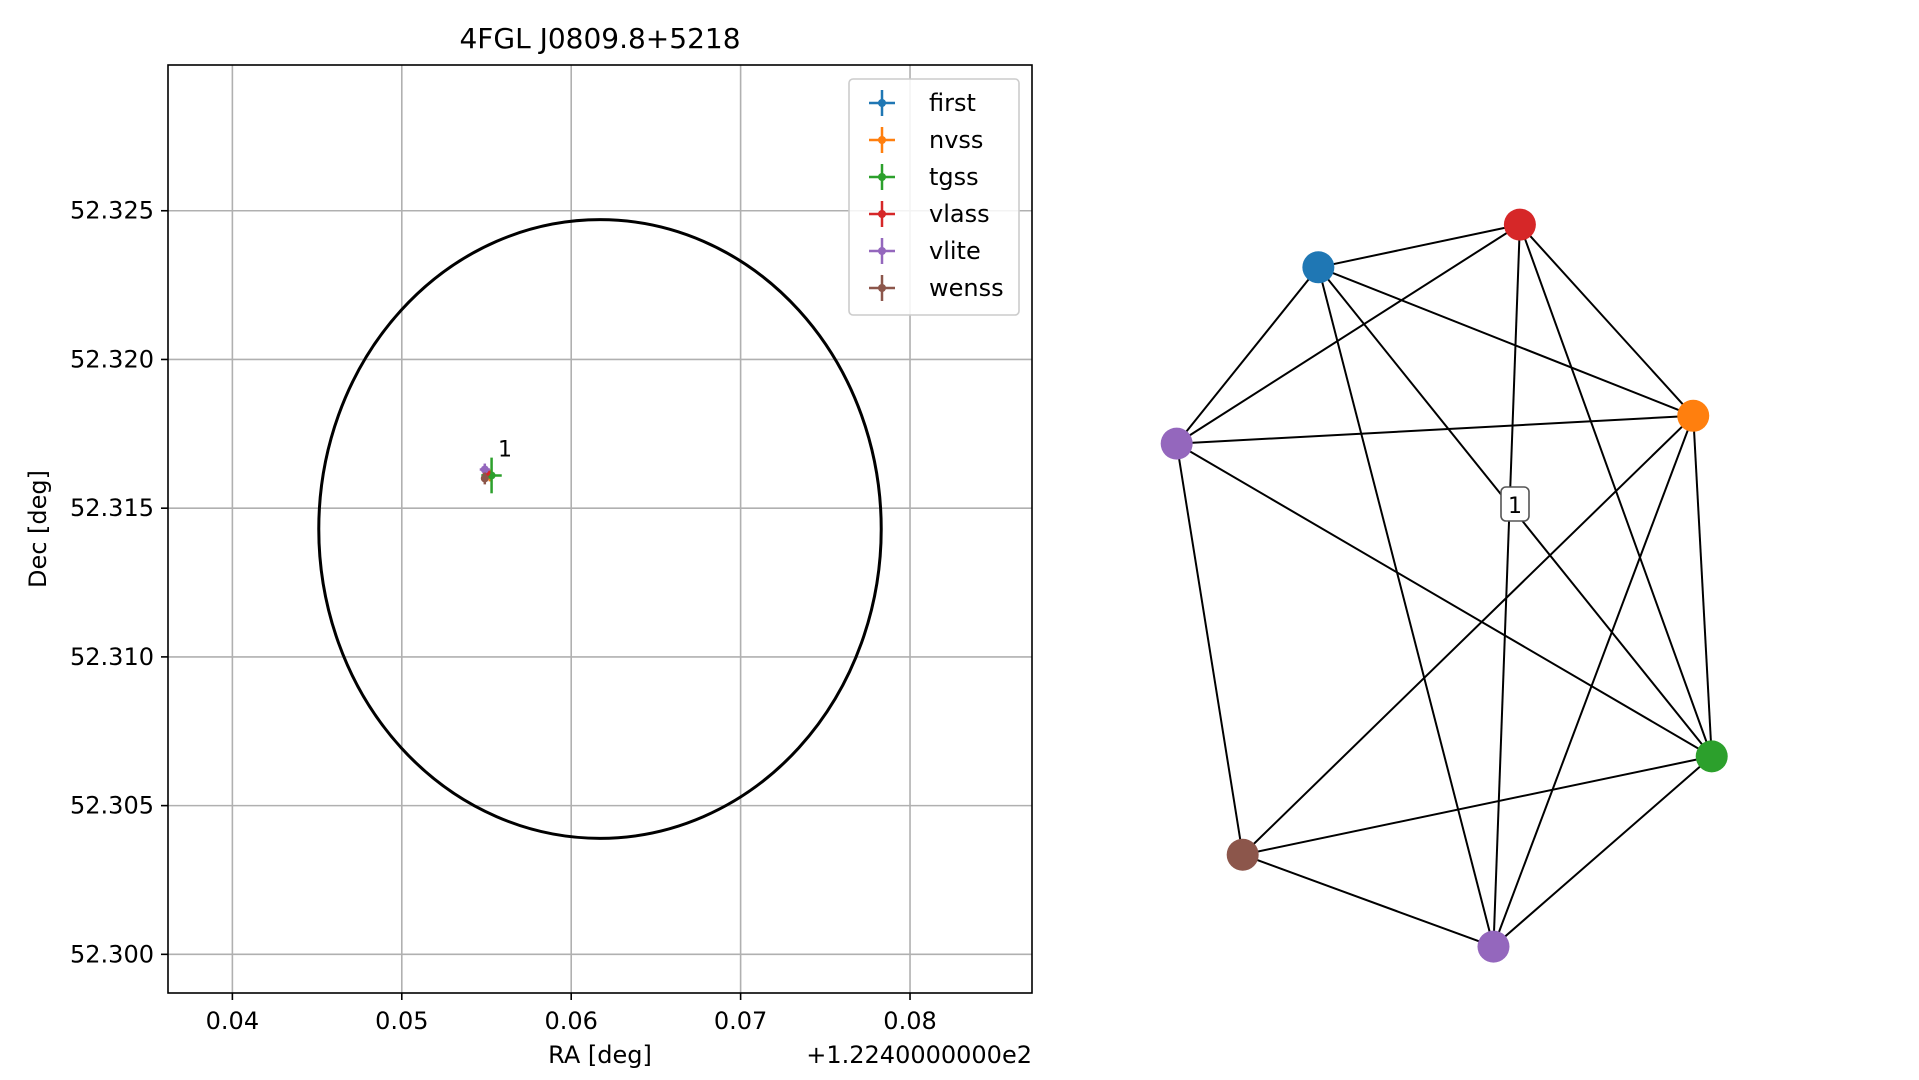 The image size is (1919, 1080). Describe the element at coordinates (119, 582) in the screenshot. I see `scatter-yticks: 52.300 52.305 52.310 52.315 52.320 52.325` at that location.